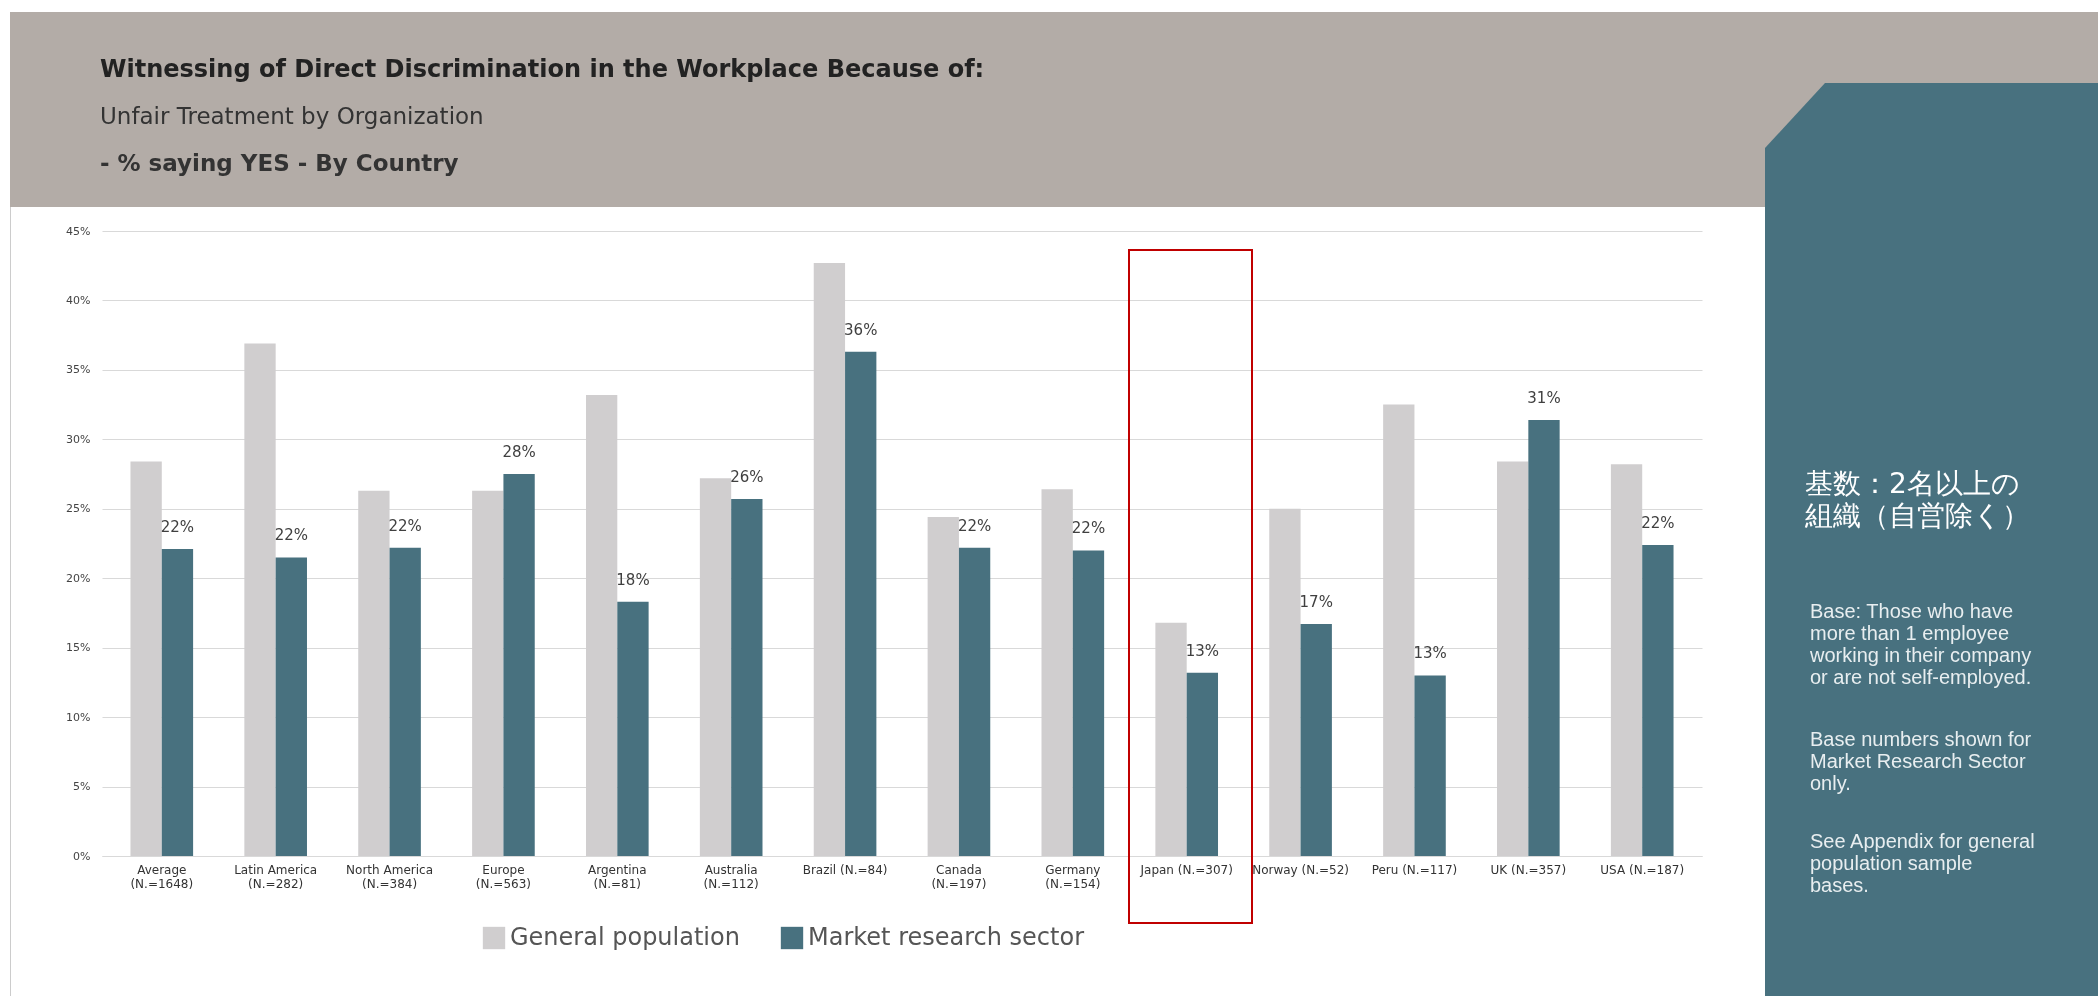  What do you see at coordinates (1642, 869) in the screenshot?
I see `x-tick-label: USA (N.=187)` at bounding box center [1642, 869].